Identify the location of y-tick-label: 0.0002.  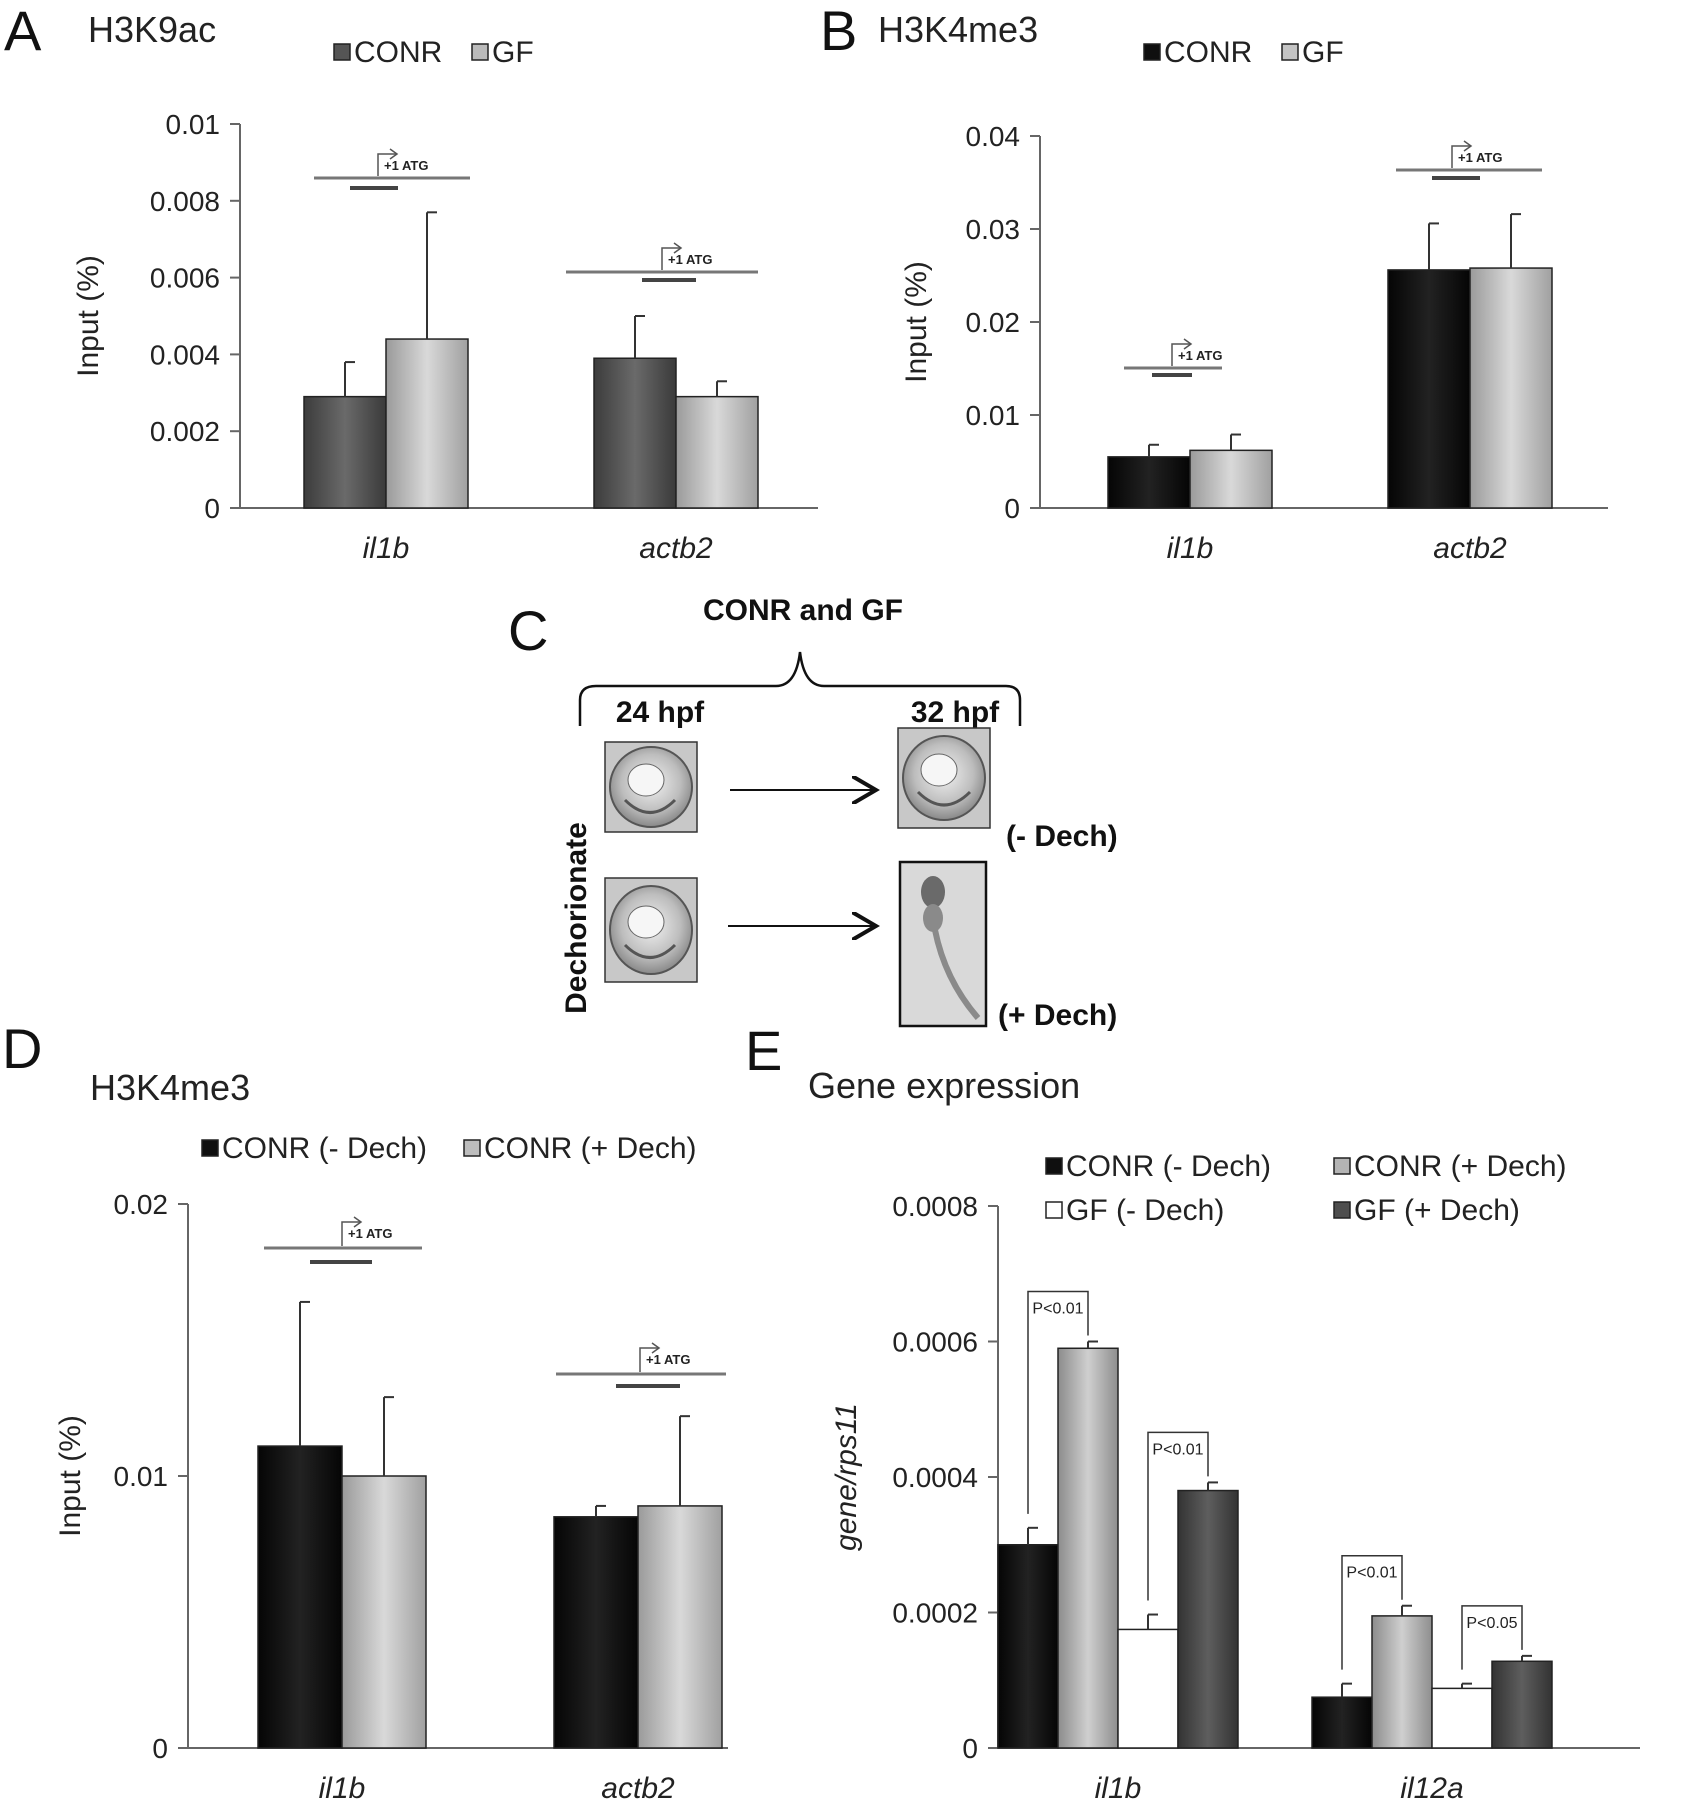
(935, 1613).